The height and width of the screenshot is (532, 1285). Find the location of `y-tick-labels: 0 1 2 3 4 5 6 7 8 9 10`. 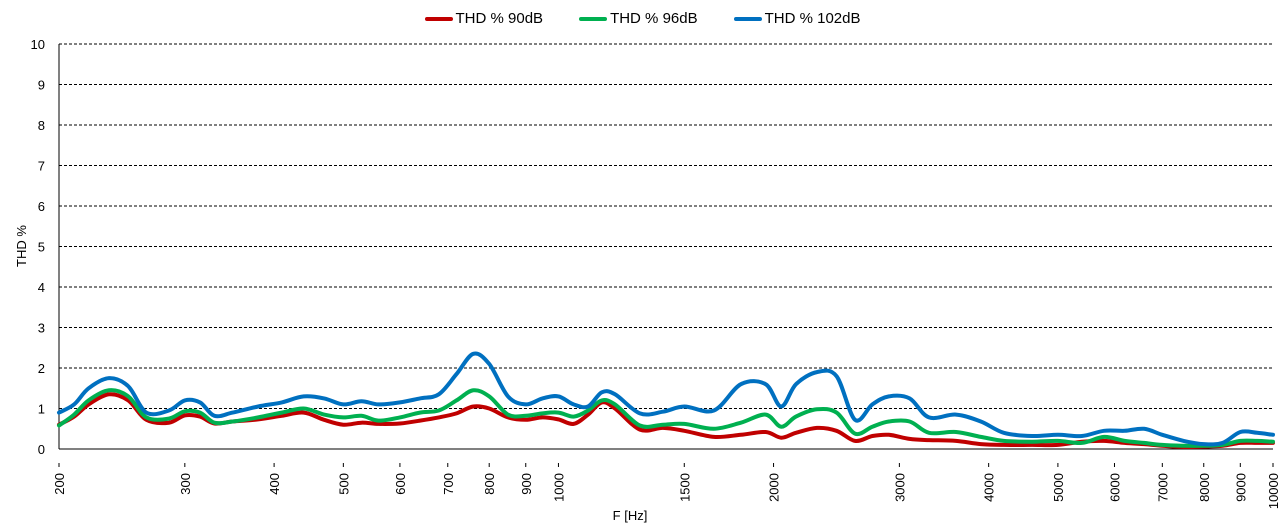

y-tick-labels: 0 1 2 3 4 5 6 7 8 9 10 is located at coordinates (38, 247).